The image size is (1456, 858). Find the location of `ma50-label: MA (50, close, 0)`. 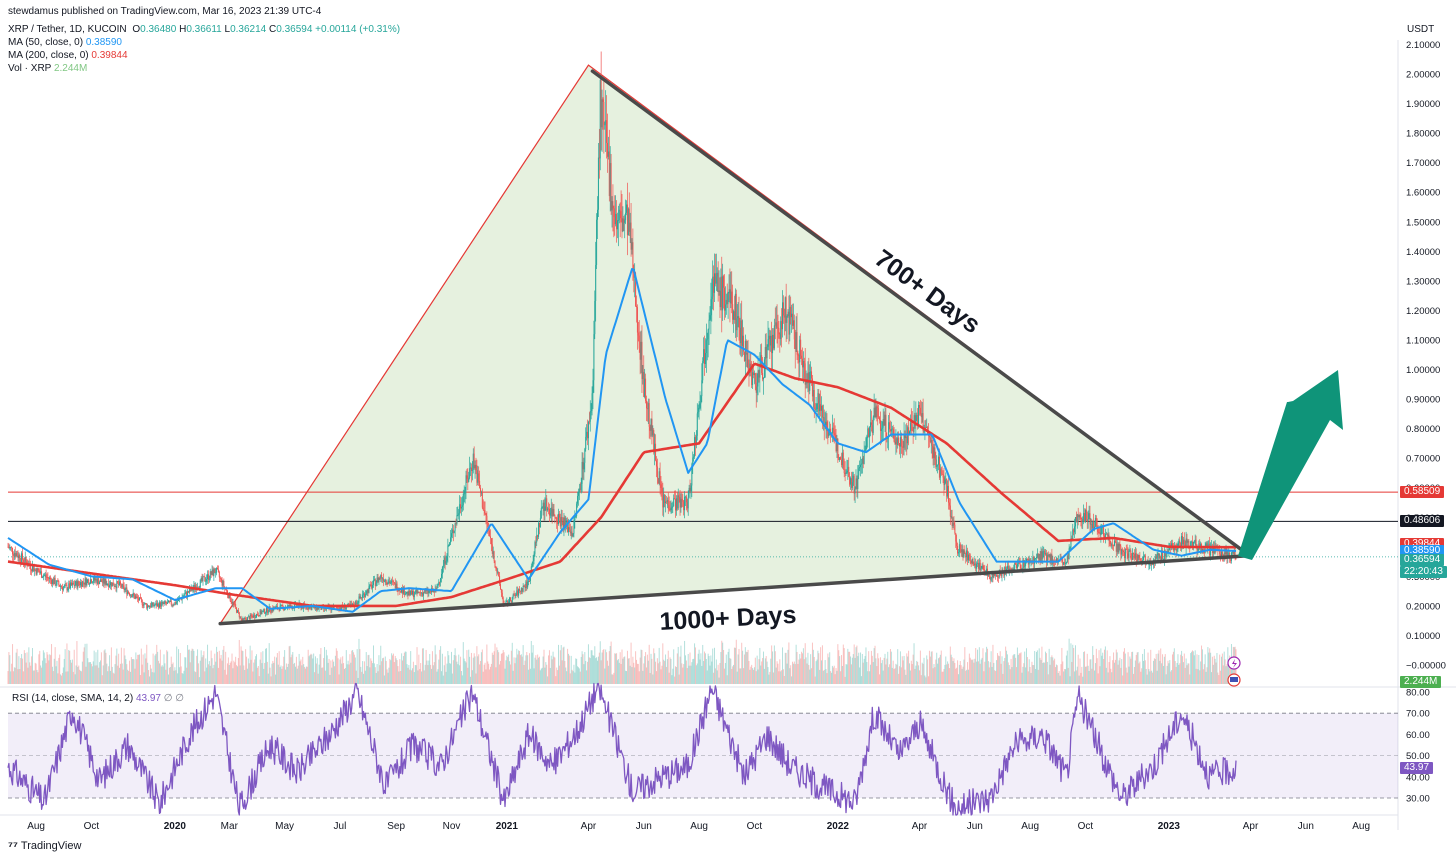

ma50-label: MA (50, close, 0) is located at coordinates (46, 42).